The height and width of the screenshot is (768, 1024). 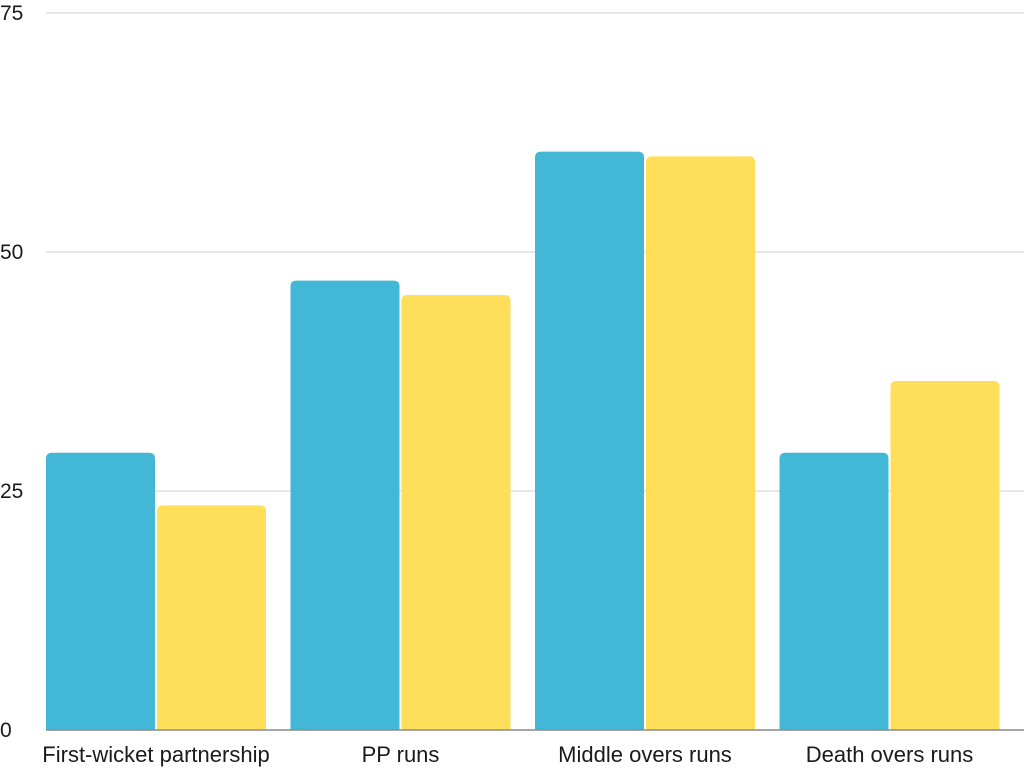 I want to click on x-category-label: PP runs, so click(x=401, y=754).